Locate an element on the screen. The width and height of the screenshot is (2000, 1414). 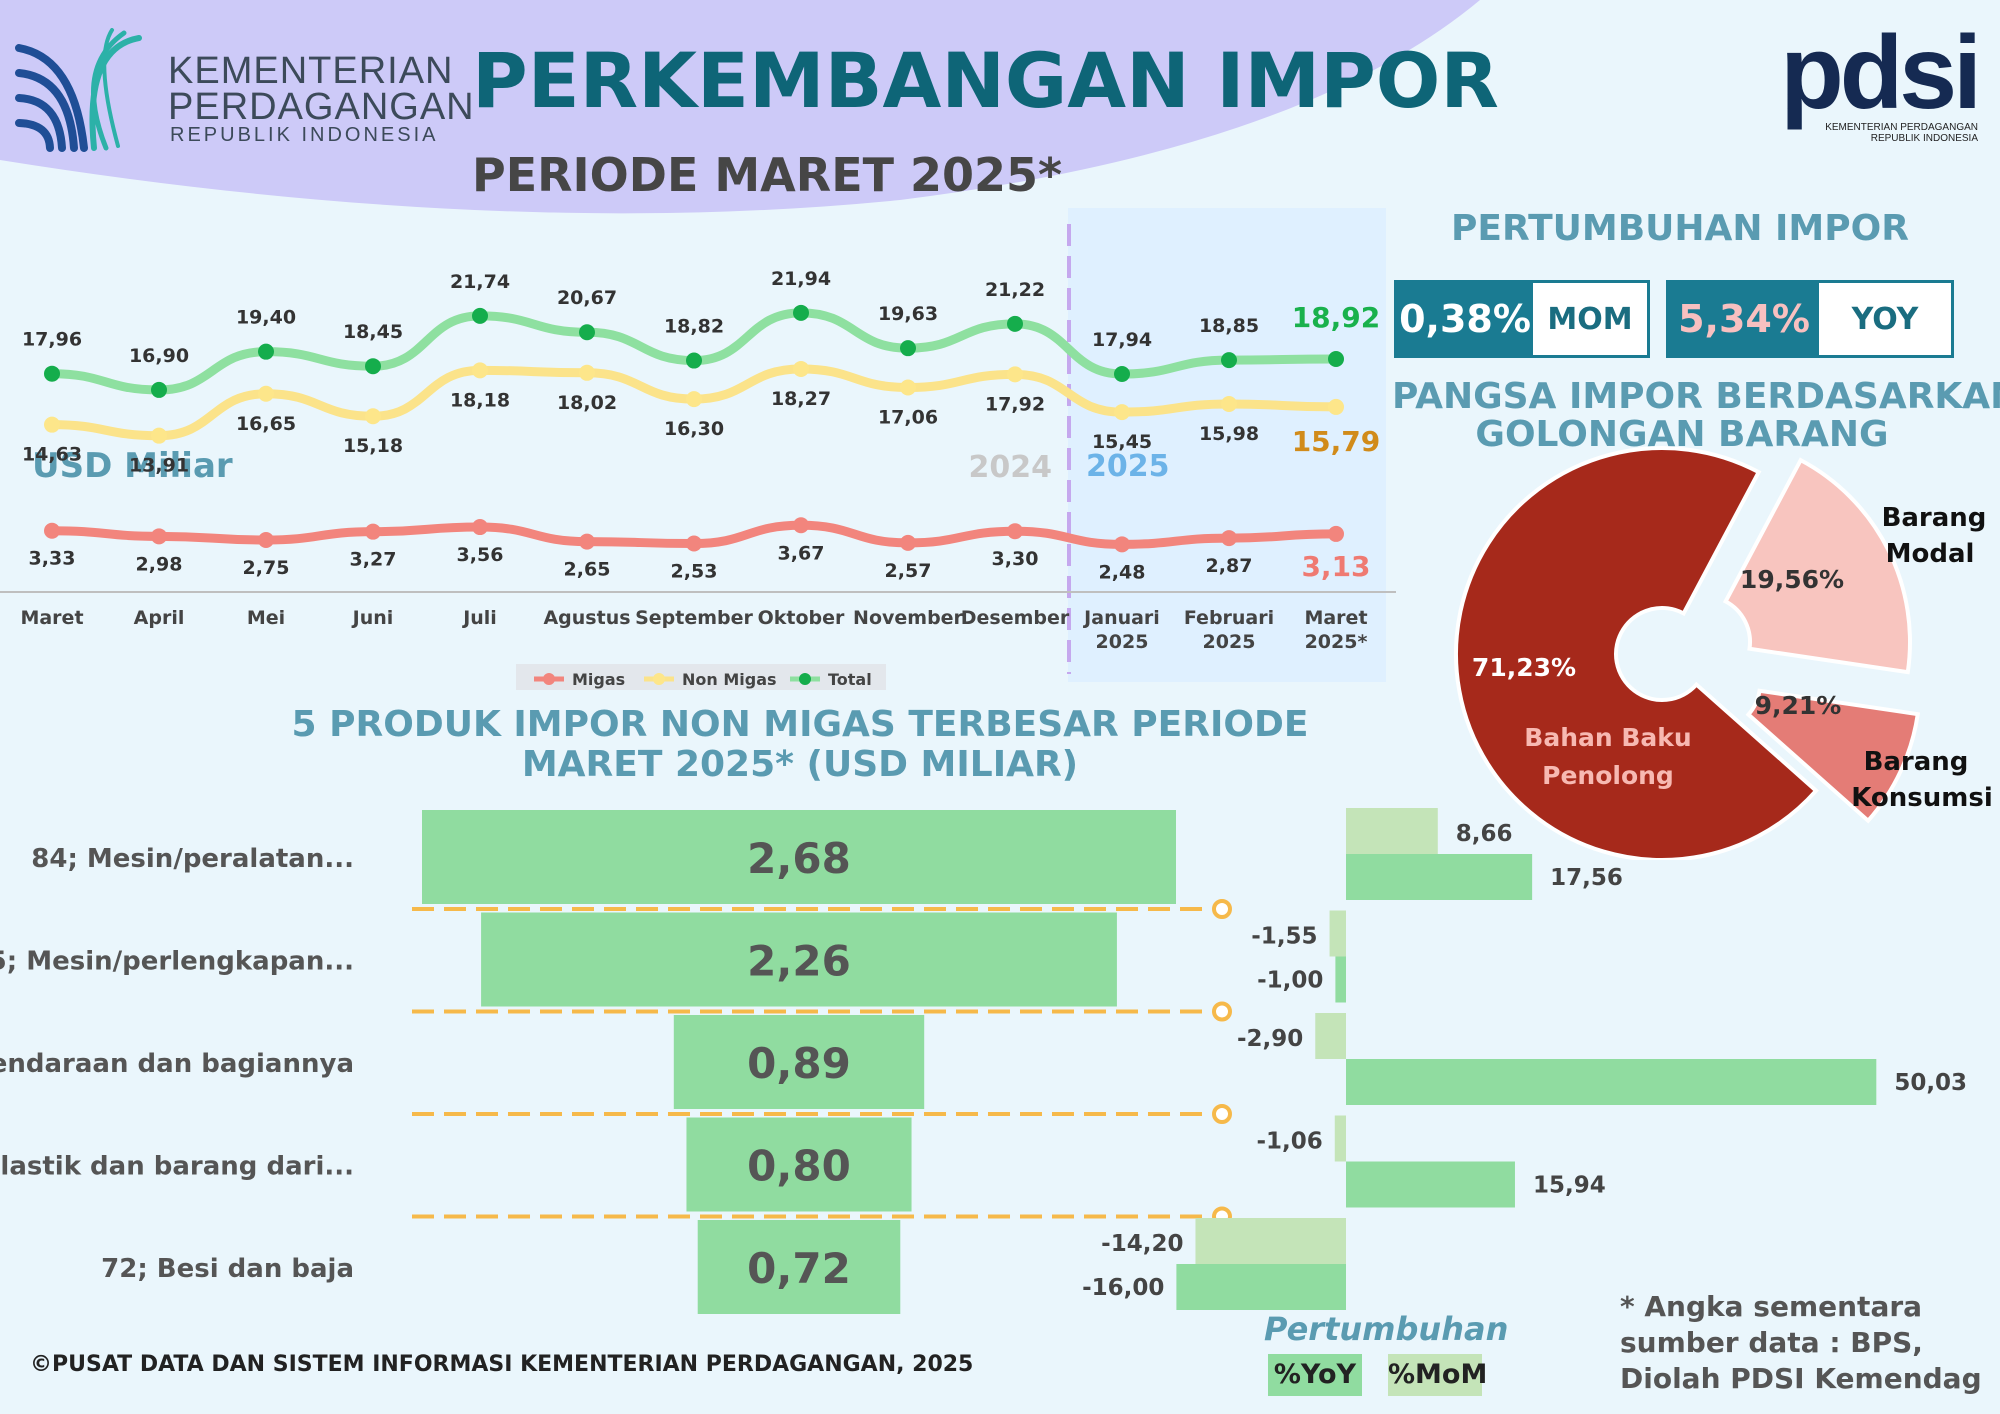
pie-slice is located at coordinates (1817, 566).